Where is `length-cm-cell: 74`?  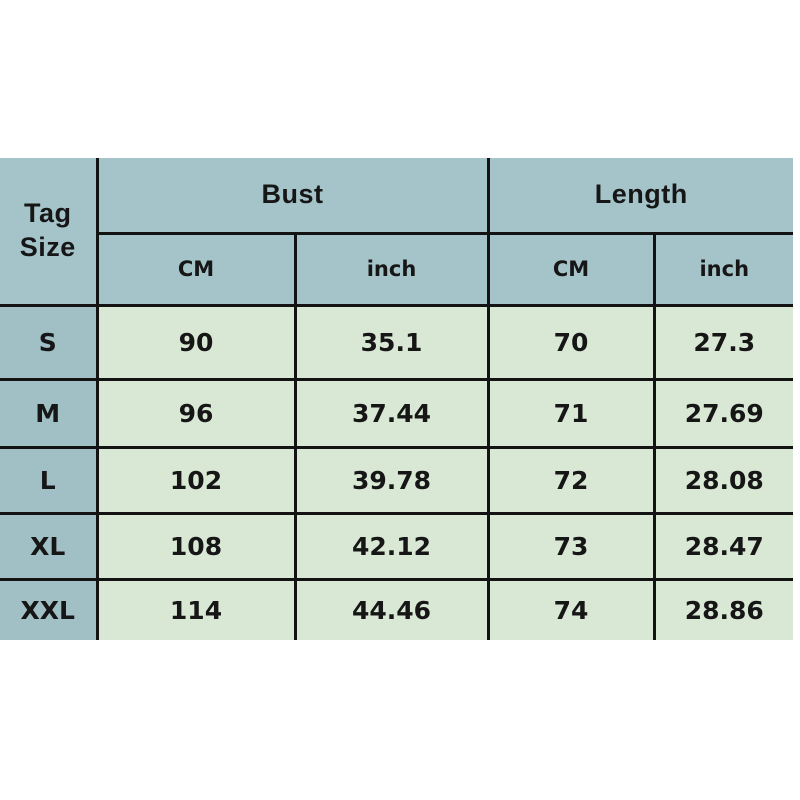 length-cm-cell: 74 is located at coordinates (571, 608).